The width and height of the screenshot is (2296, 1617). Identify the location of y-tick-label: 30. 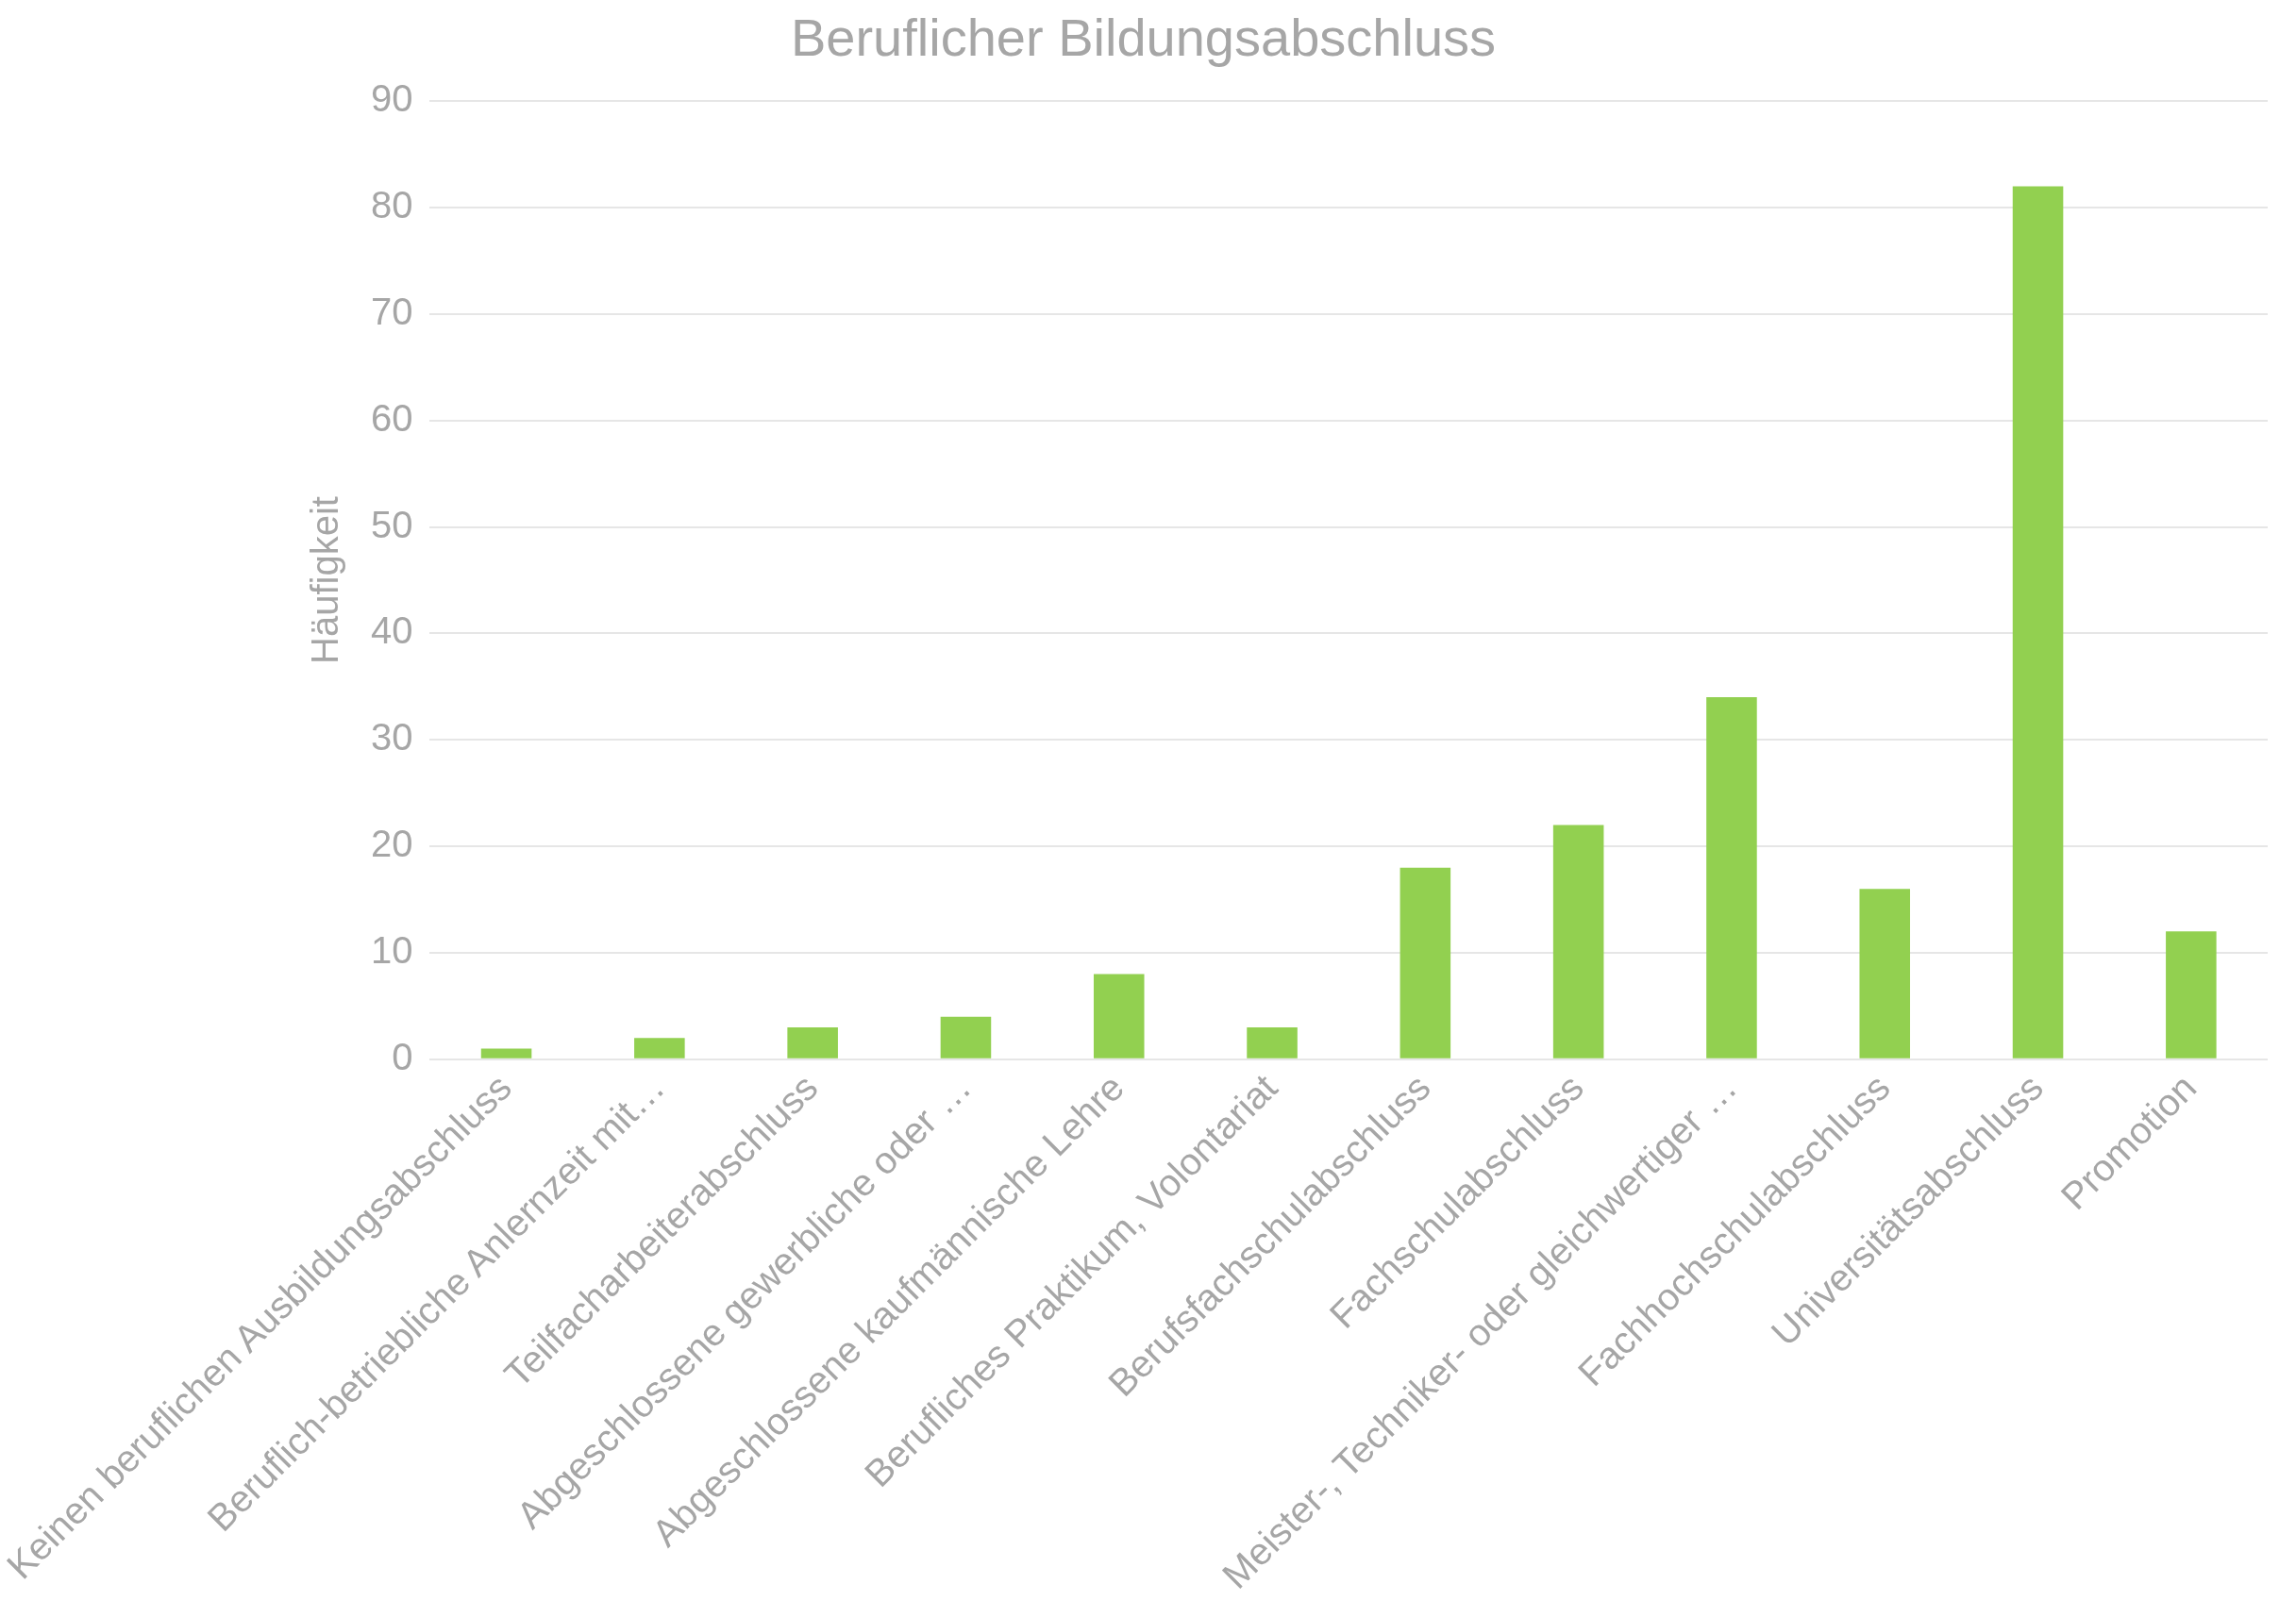
(392, 737).